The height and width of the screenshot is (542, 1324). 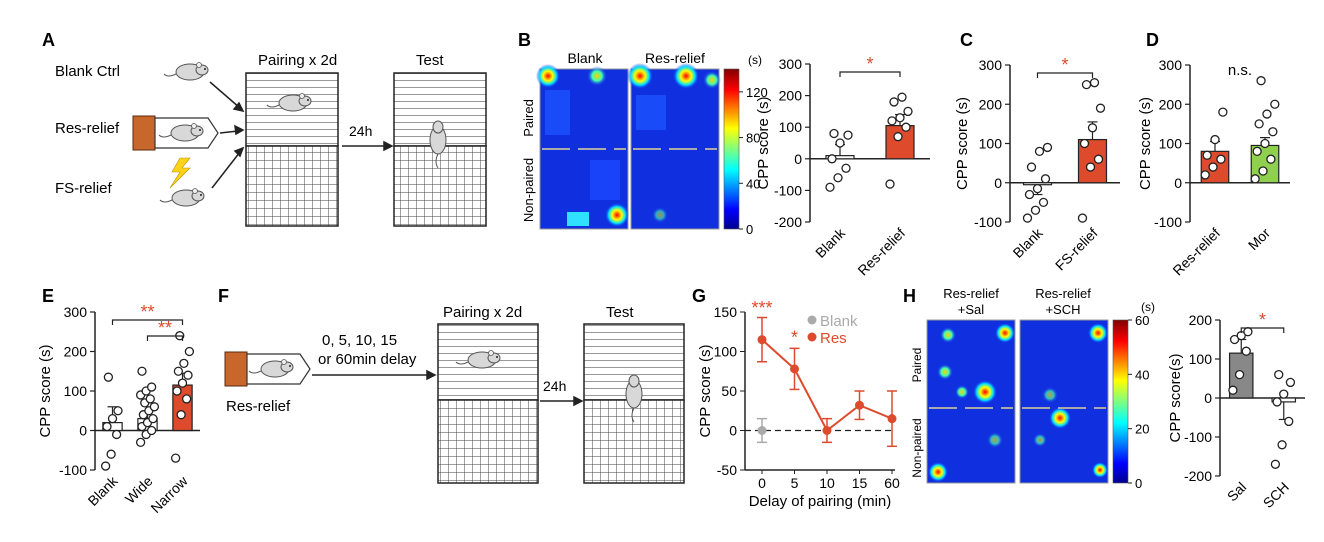 What do you see at coordinates (585, 58) in the screenshot?
I see `heatmap-column-label: Blank` at bounding box center [585, 58].